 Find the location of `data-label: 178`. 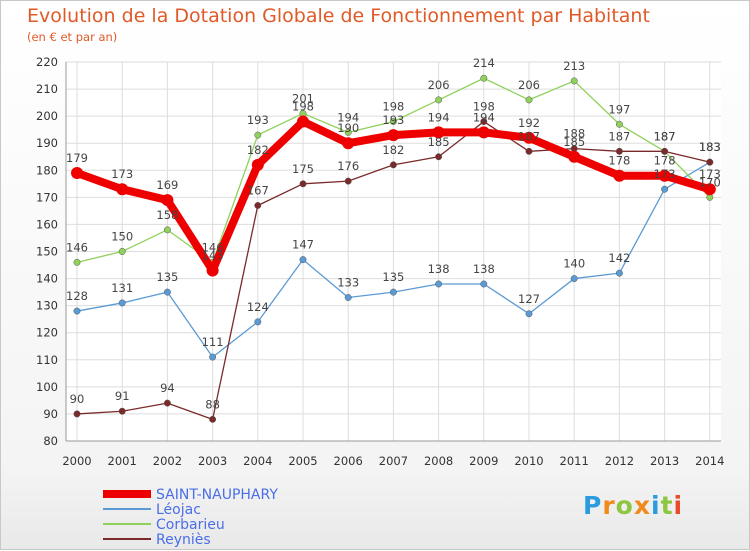

data-label: 178 is located at coordinates (665, 161).